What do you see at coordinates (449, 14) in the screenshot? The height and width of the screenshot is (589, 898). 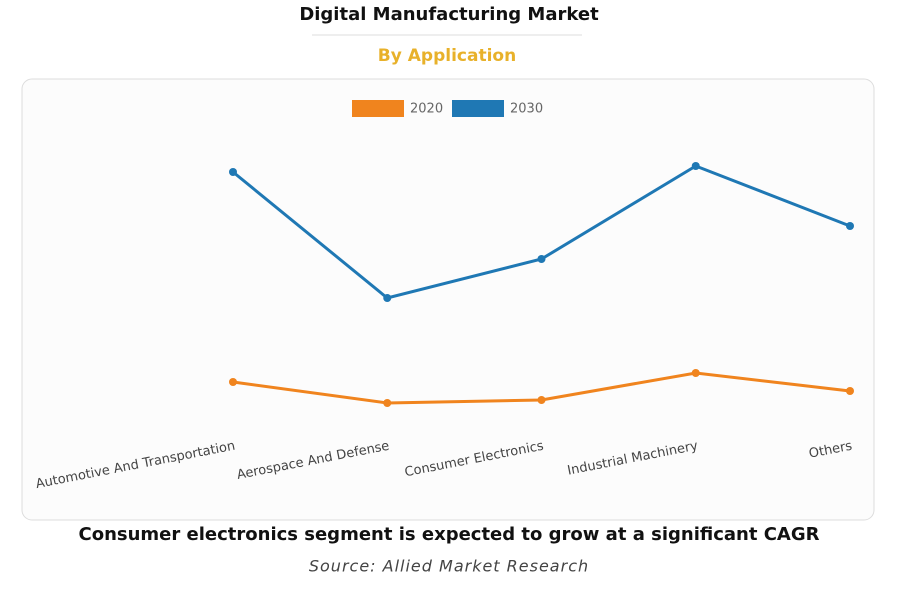 I see `chart-title: Digital Manufacturing Market` at bounding box center [449, 14].